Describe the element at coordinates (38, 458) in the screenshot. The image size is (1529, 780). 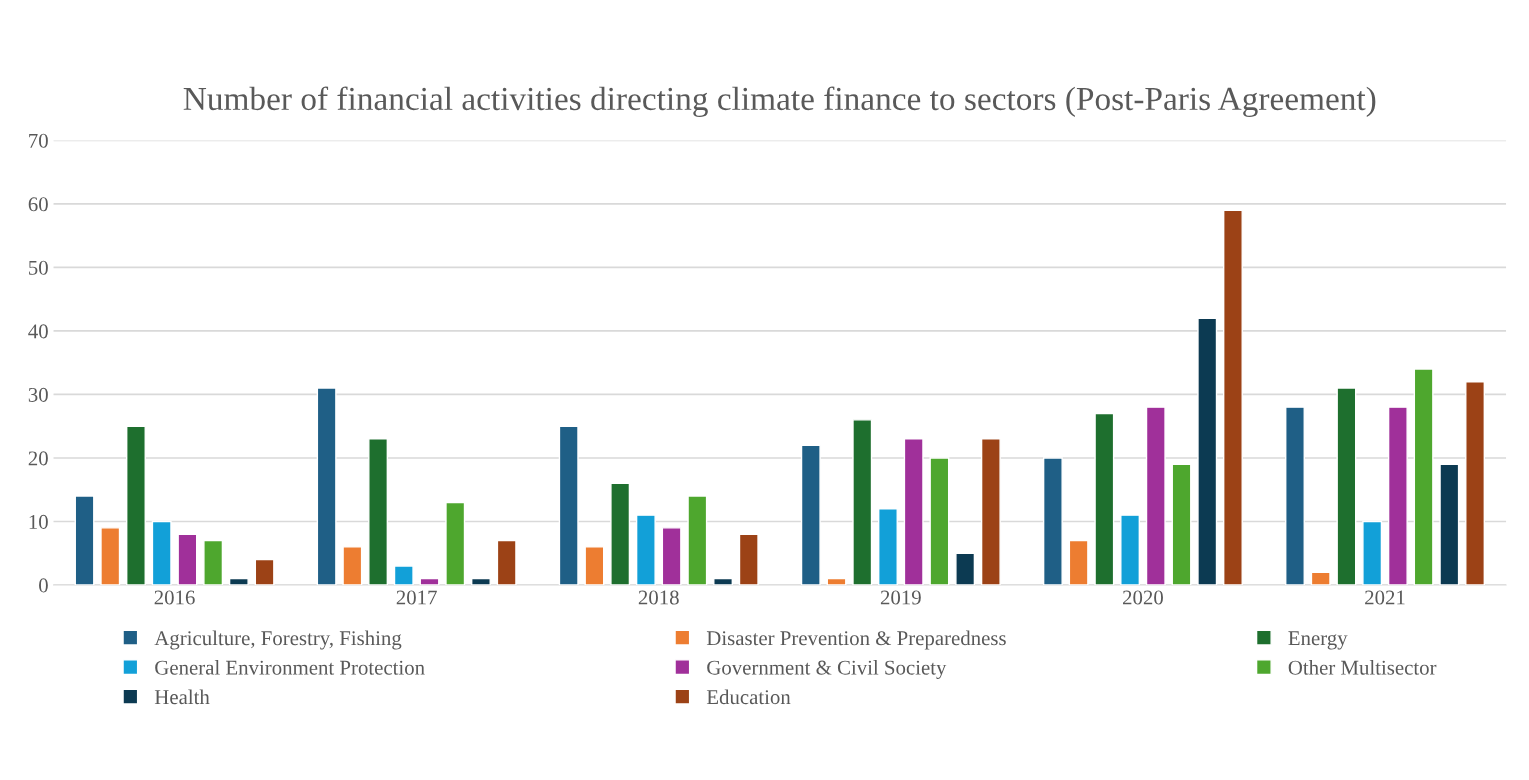
I see `y-tick-label: 20` at that location.